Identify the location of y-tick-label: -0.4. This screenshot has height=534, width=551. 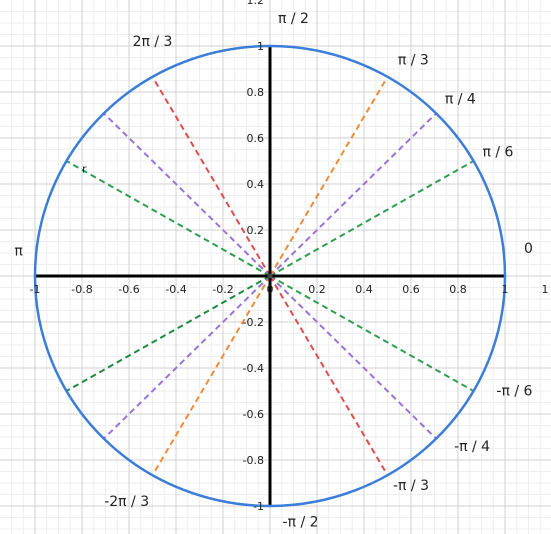
(253, 368).